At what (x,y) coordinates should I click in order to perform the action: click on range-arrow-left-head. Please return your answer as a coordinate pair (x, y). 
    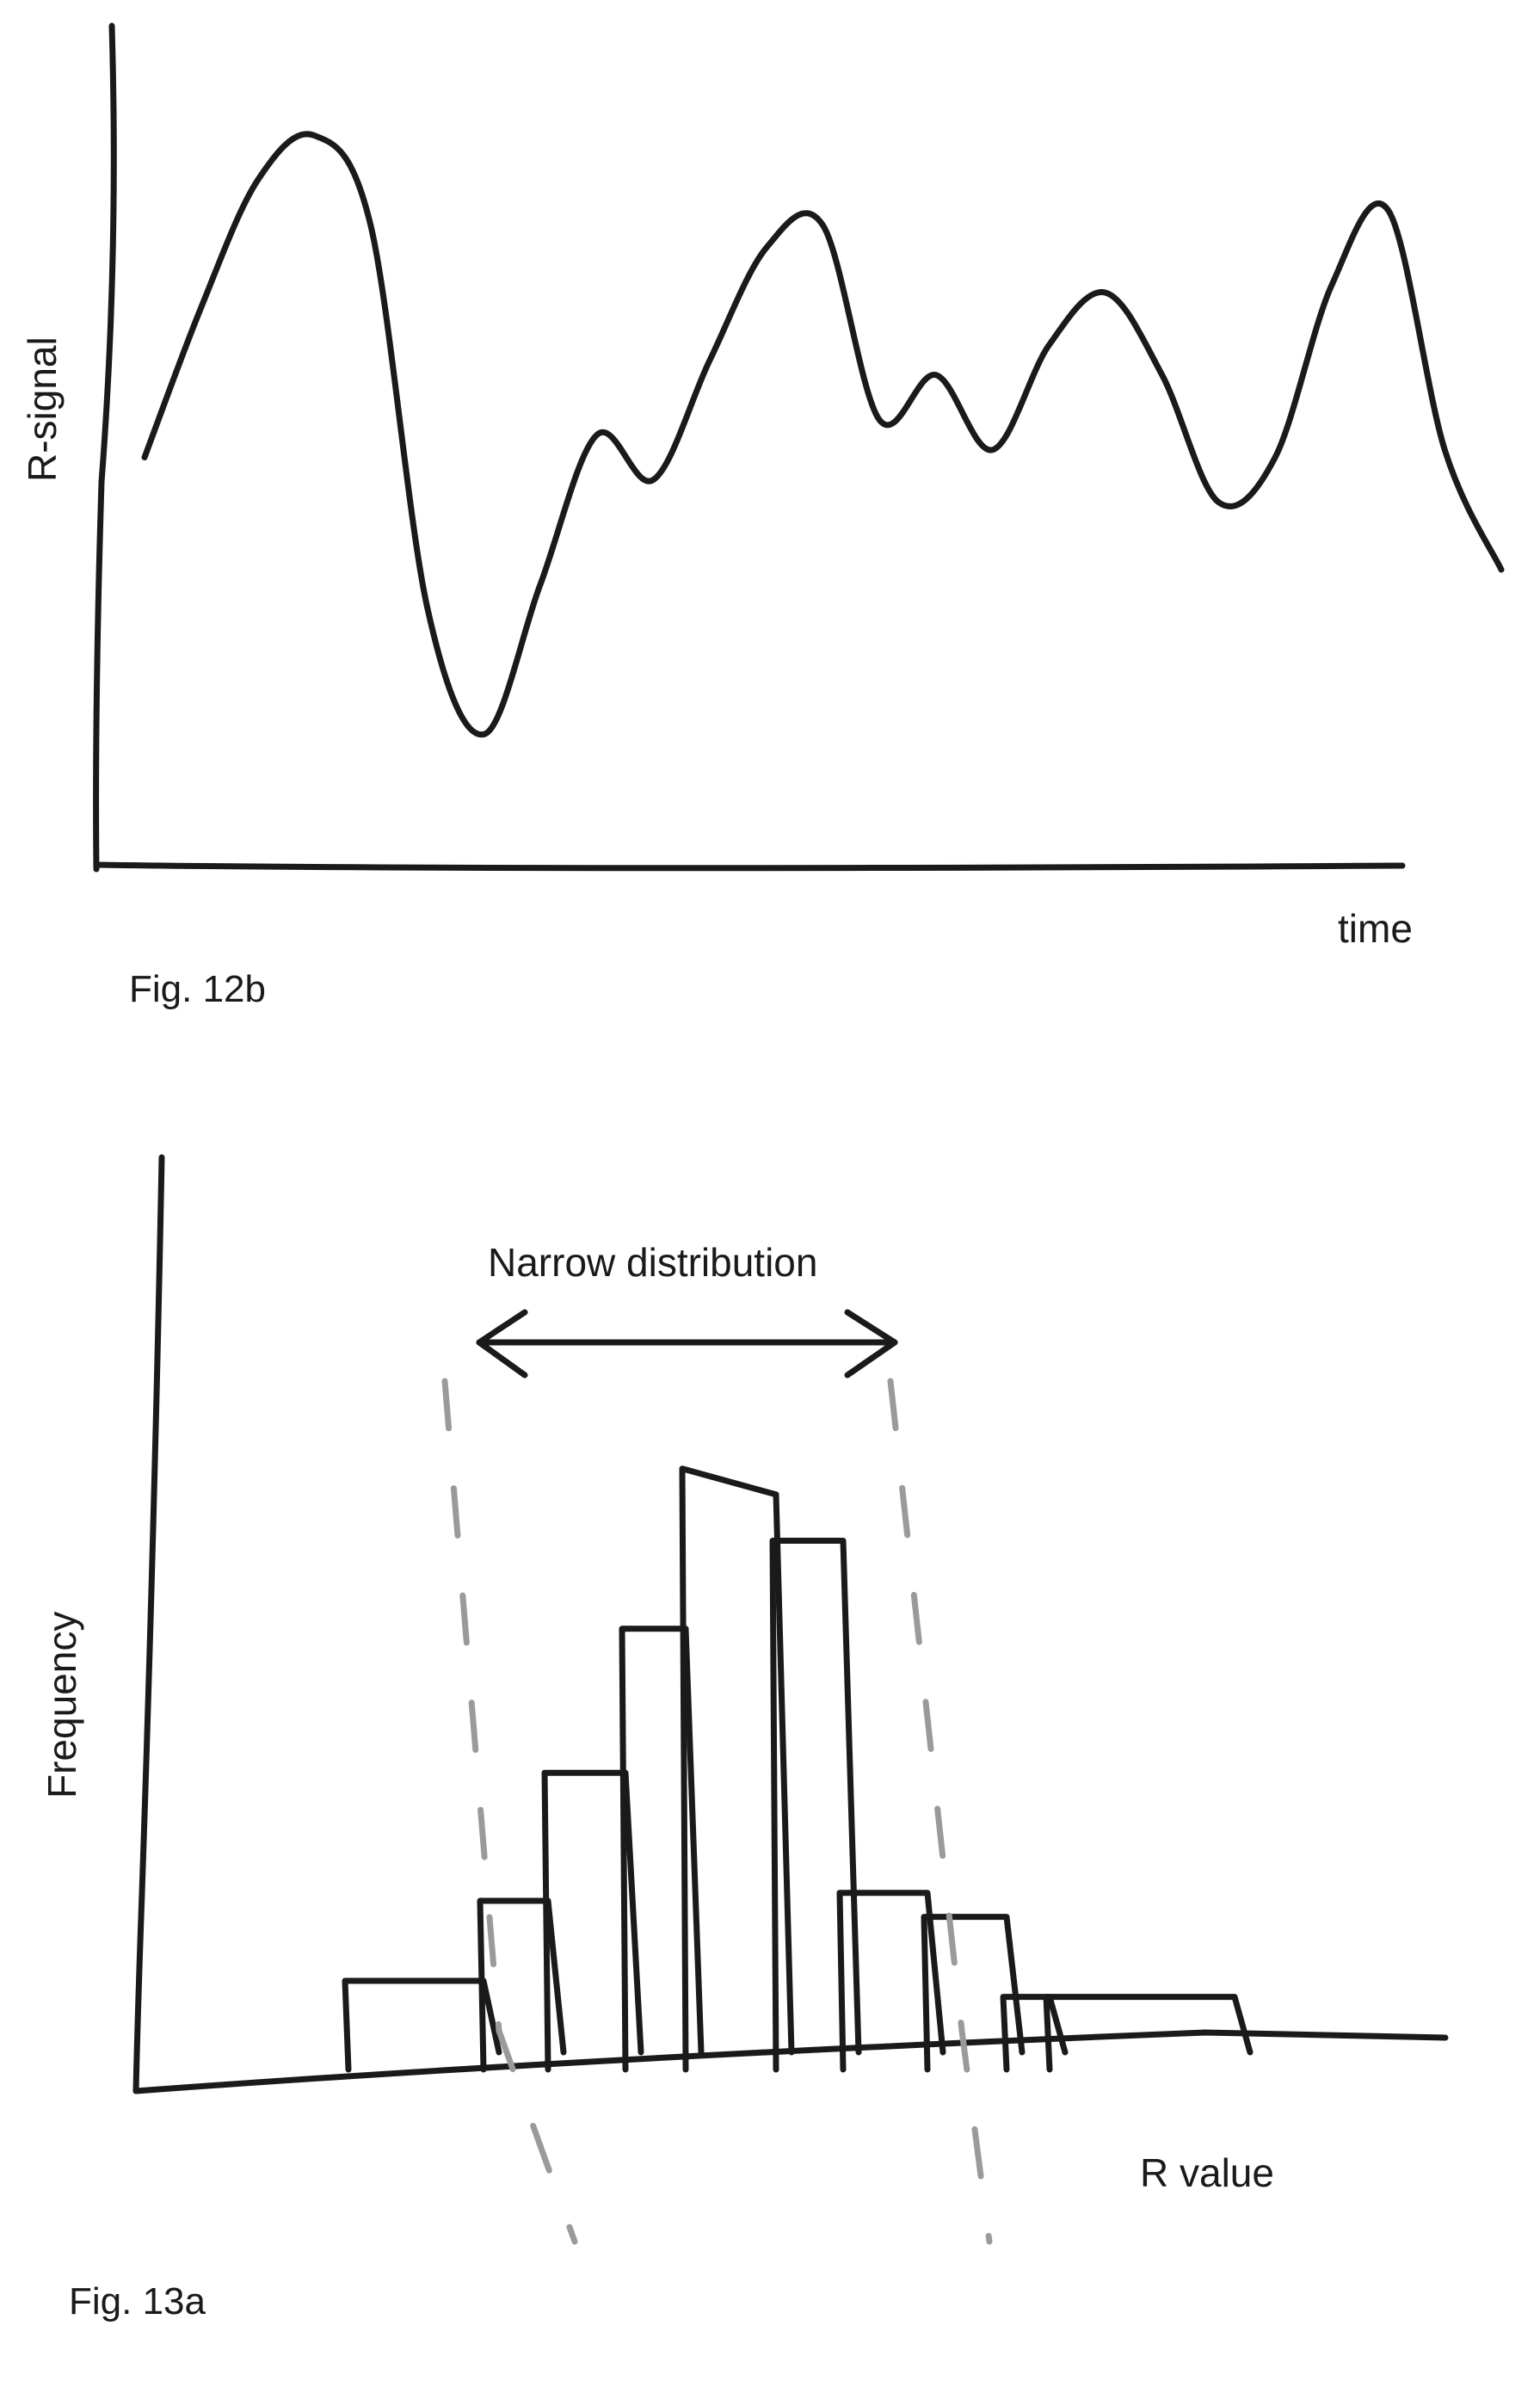
    Looking at the image, I should click on (502, 1344).